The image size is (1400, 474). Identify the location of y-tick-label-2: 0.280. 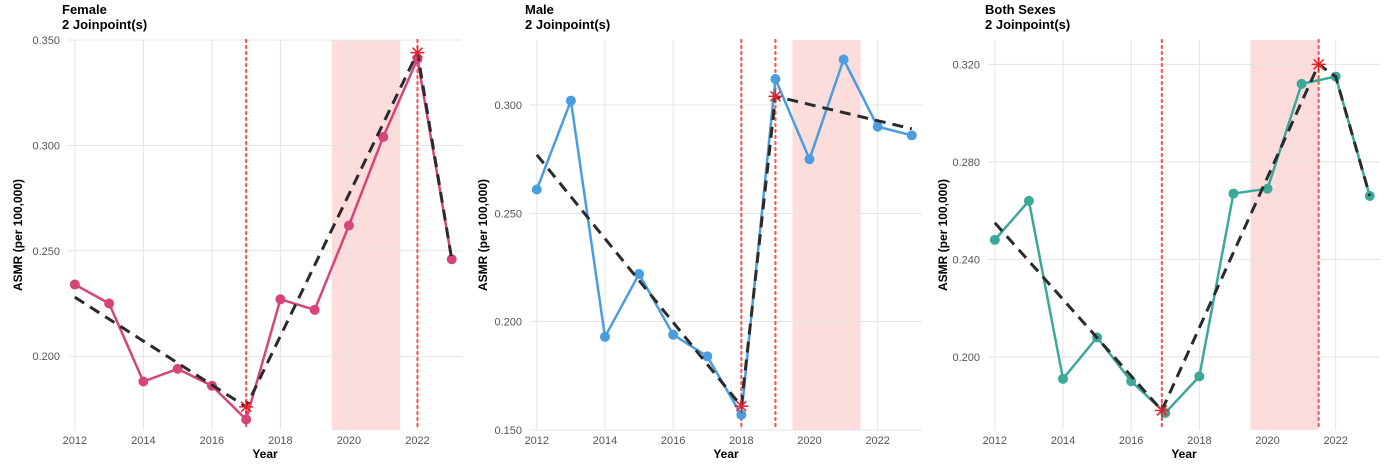
(966, 163).